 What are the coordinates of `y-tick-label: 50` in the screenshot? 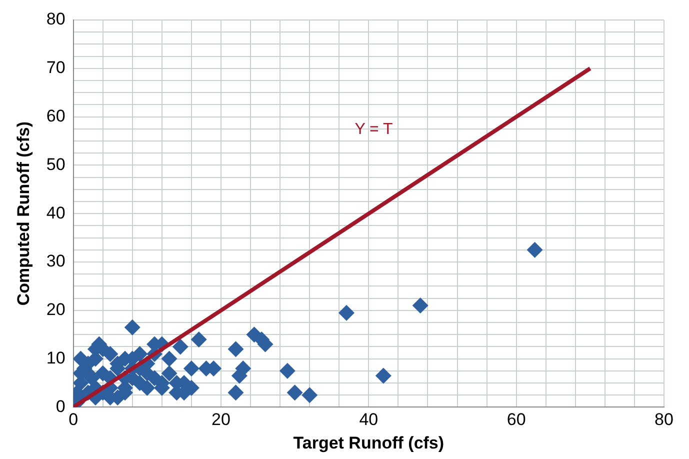 It's located at (56, 164).